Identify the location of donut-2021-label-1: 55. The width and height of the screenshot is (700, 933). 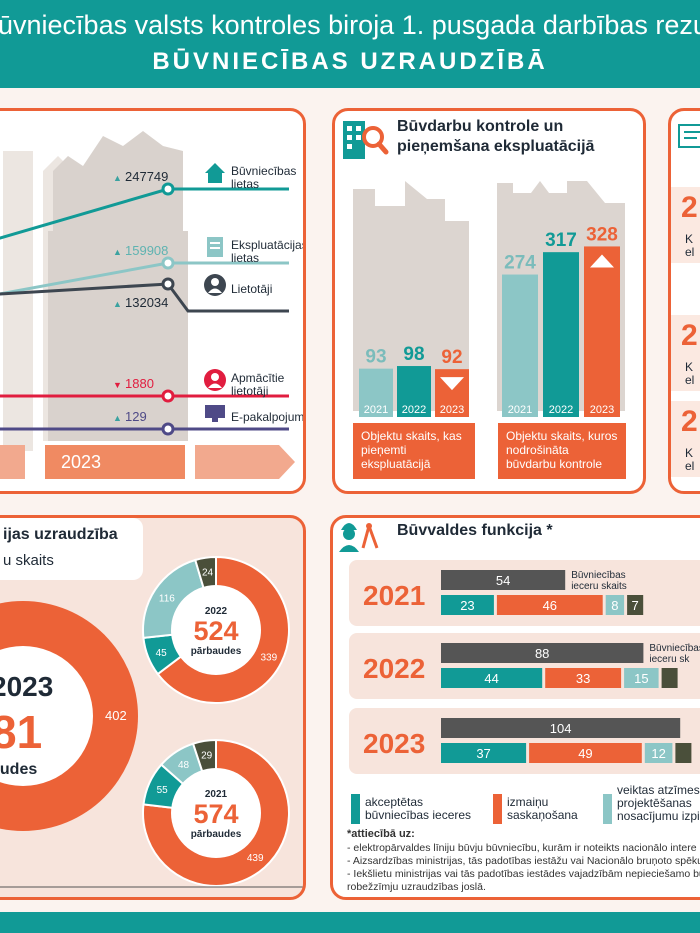
(163, 790).